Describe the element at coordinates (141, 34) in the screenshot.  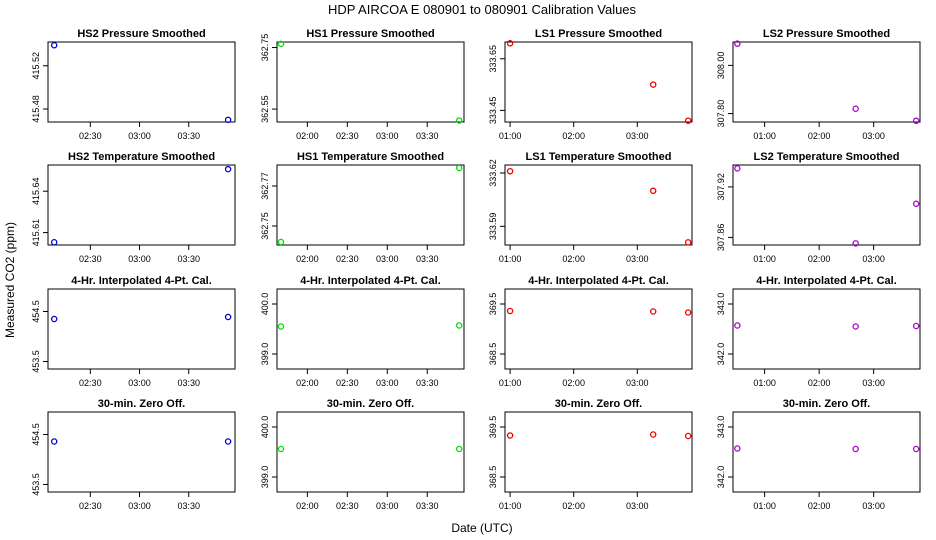
I see `panel-title: HS2 Pressure Smoothed` at that location.